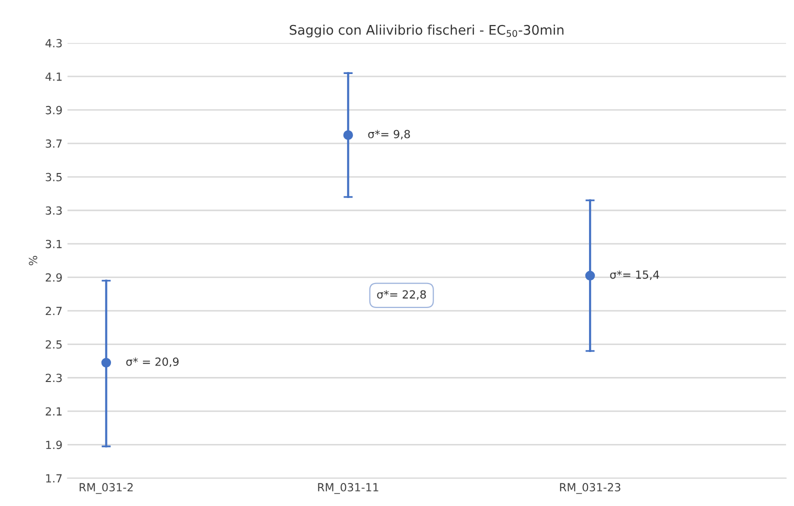 The height and width of the screenshot is (506, 794). What do you see at coordinates (427, 31) in the screenshot?
I see `chart-title: Saggio con Aliivibrio fischeri - EC$_{50}$-30min` at bounding box center [427, 31].